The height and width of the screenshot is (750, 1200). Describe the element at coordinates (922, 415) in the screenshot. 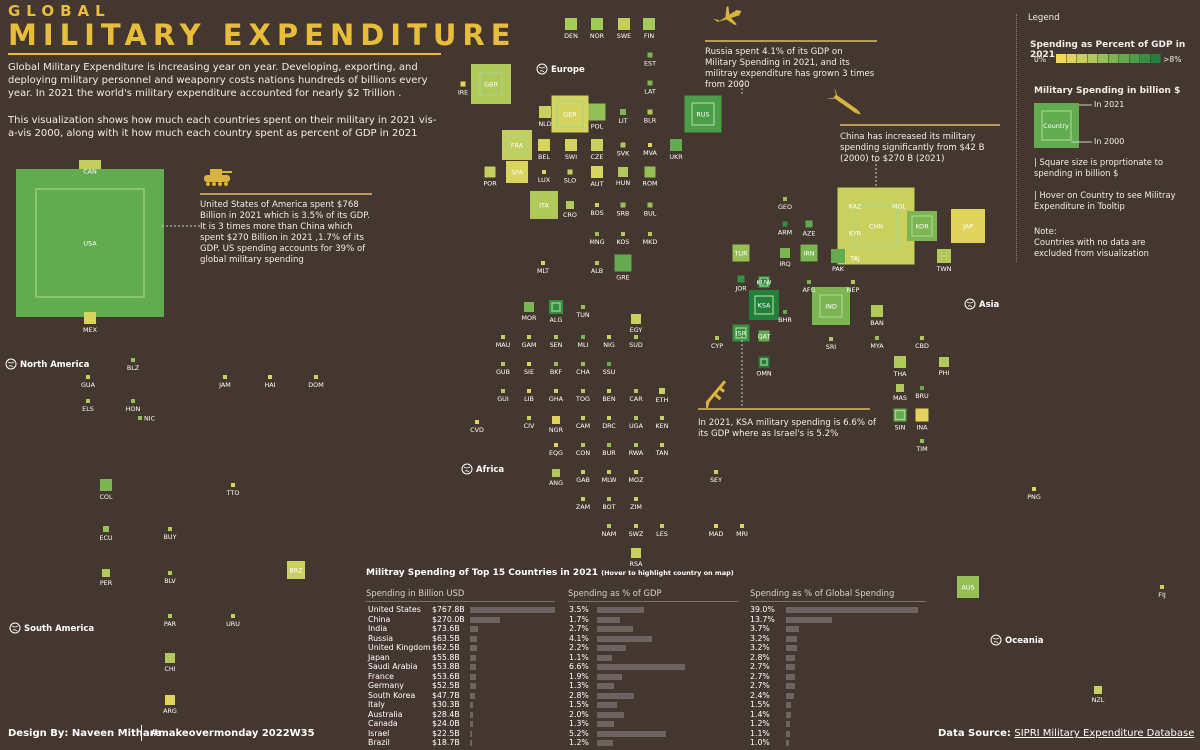

I see `country-square-ina` at that location.